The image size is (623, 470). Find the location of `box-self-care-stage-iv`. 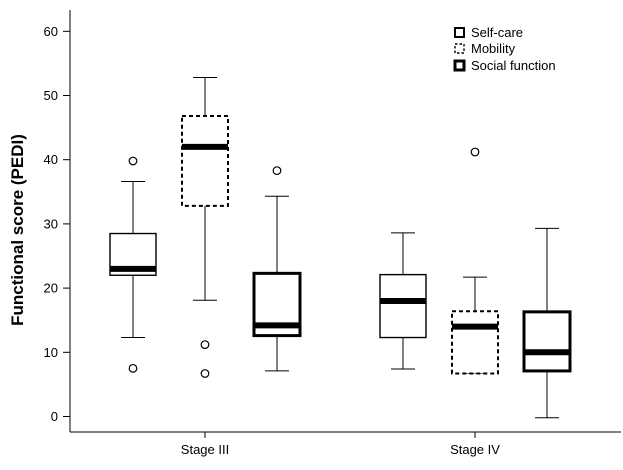

box-self-care-stage-iv is located at coordinates (403, 301).